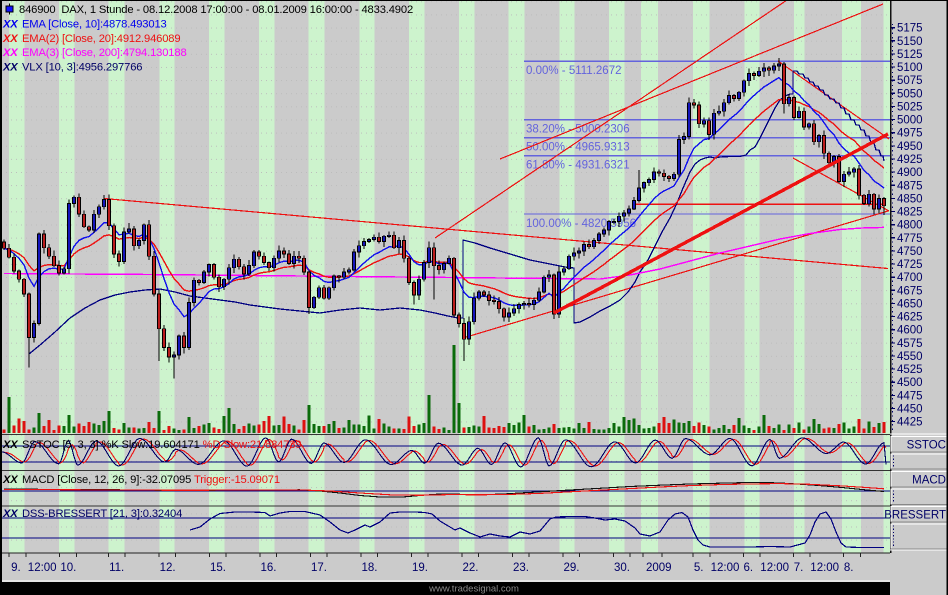 Image resolution: width=948 pixels, height=595 pixels. Describe the element at coordinates (910, 160) in the screenshot. I see `svg-text: 4925` at that location.